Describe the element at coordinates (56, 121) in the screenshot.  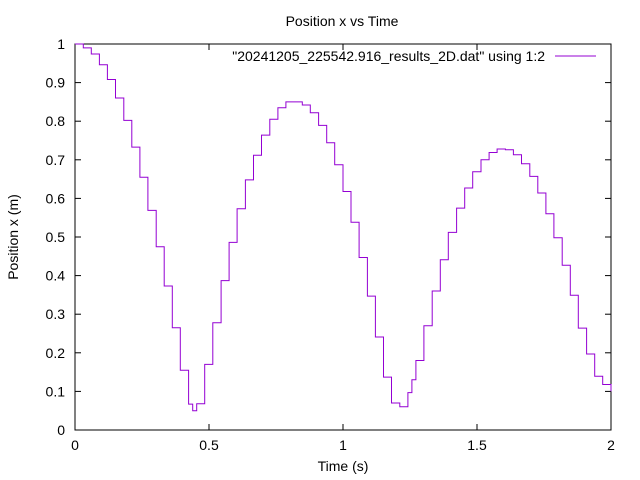
I see `y-tick-label: 0.8` at that location.